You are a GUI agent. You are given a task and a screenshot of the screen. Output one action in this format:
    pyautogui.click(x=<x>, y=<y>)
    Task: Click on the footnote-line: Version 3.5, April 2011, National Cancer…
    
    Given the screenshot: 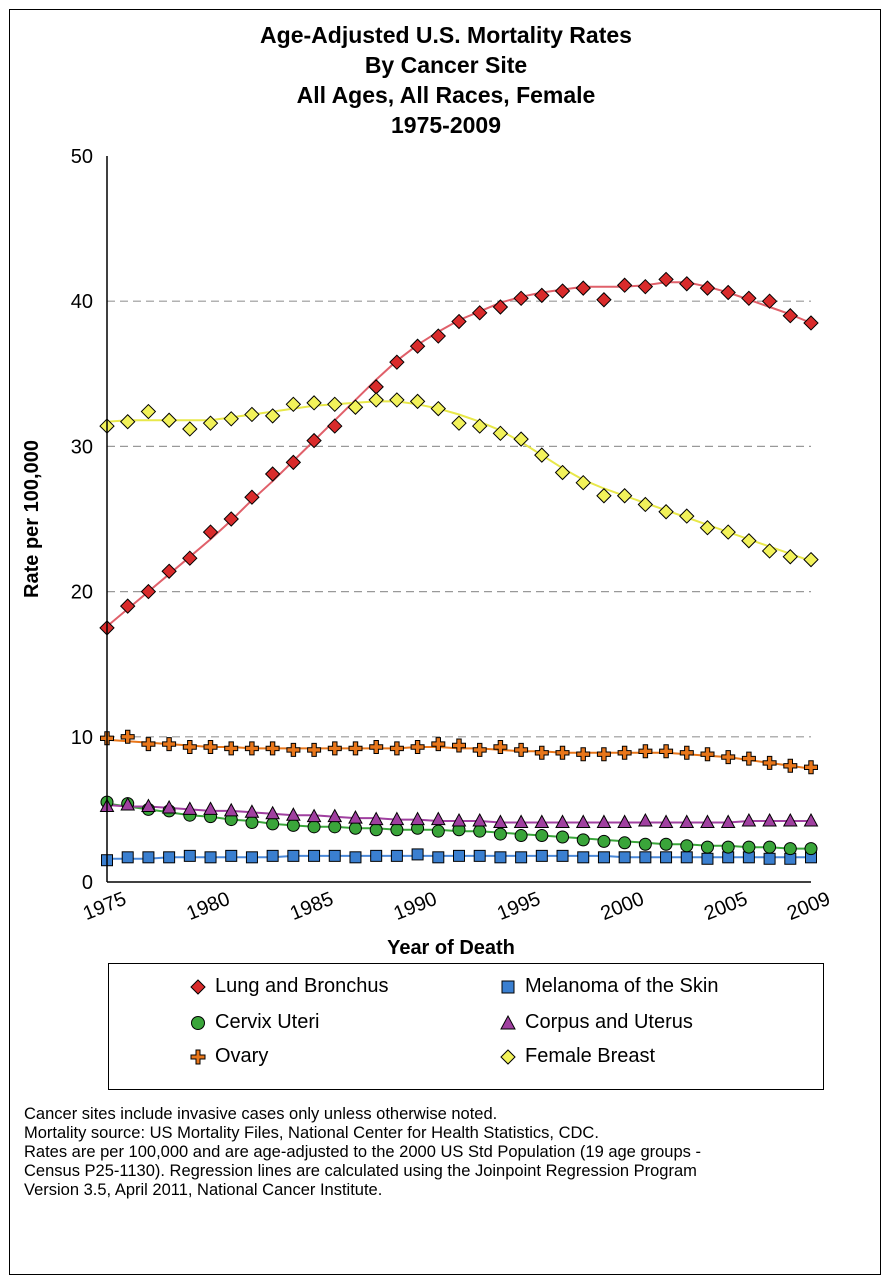 What is the action you would take?
    pyautogui.click(x=203, y=1190)
    